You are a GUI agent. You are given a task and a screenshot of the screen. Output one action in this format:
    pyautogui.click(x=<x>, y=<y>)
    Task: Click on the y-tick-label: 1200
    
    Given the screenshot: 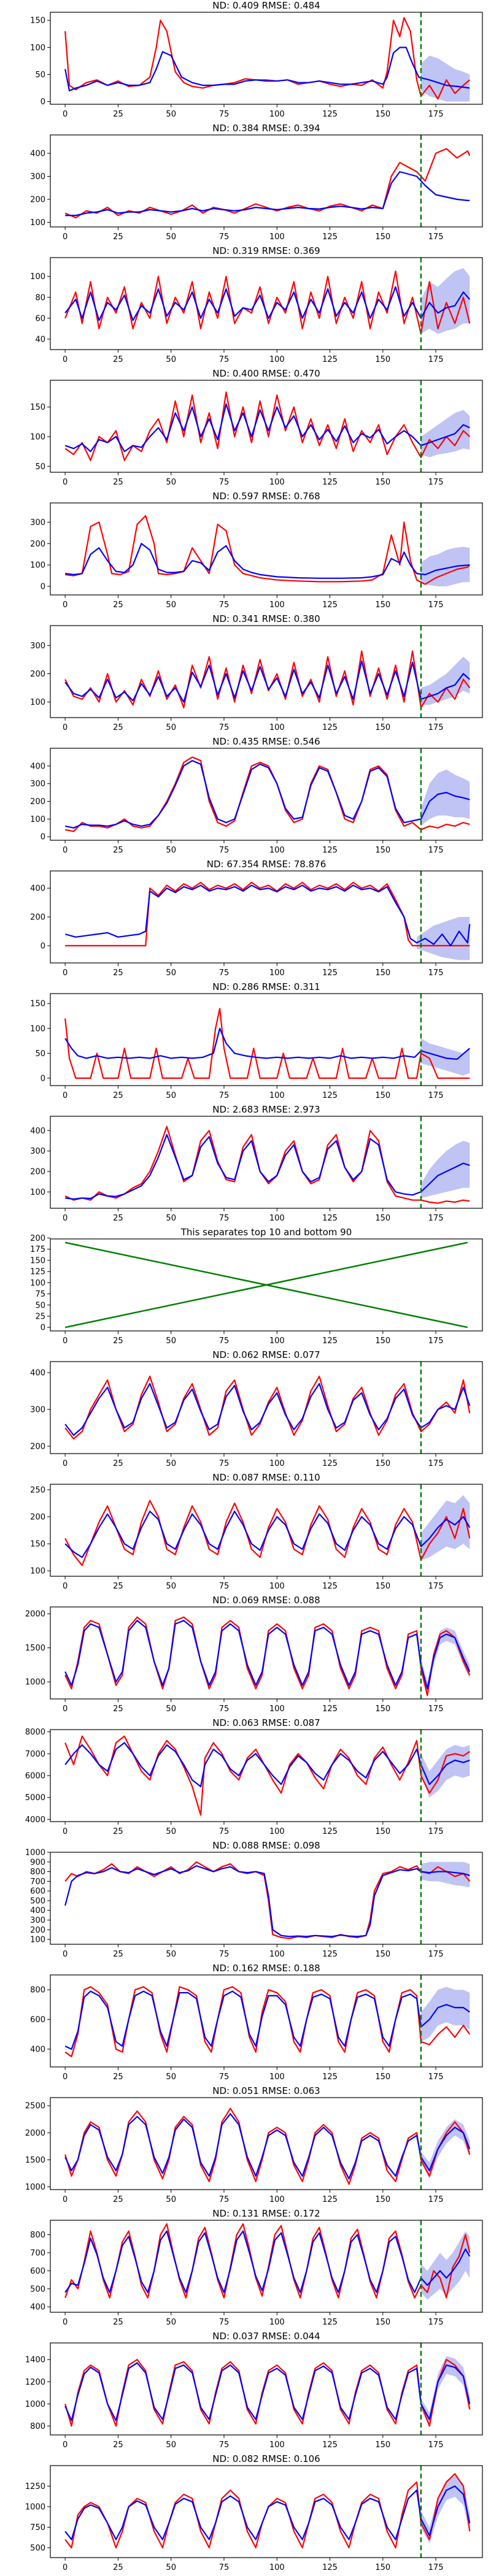 What is the action you would take?
    pyautogui.click(x=35, y=2382)
    